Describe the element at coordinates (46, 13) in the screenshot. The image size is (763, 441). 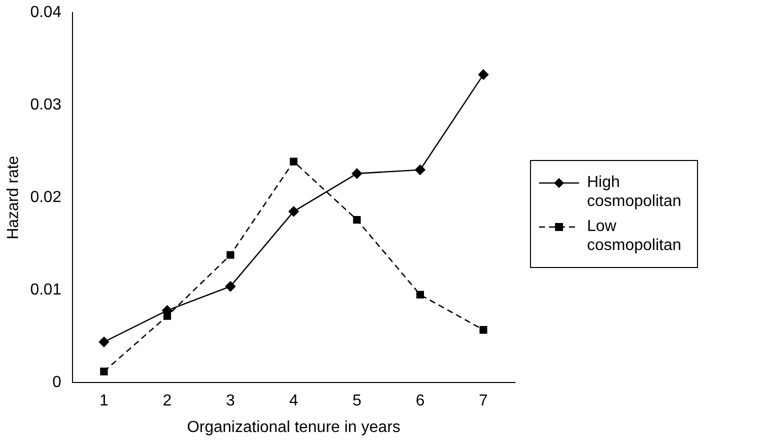
I see `y-tick-label: 0.04` at that location.